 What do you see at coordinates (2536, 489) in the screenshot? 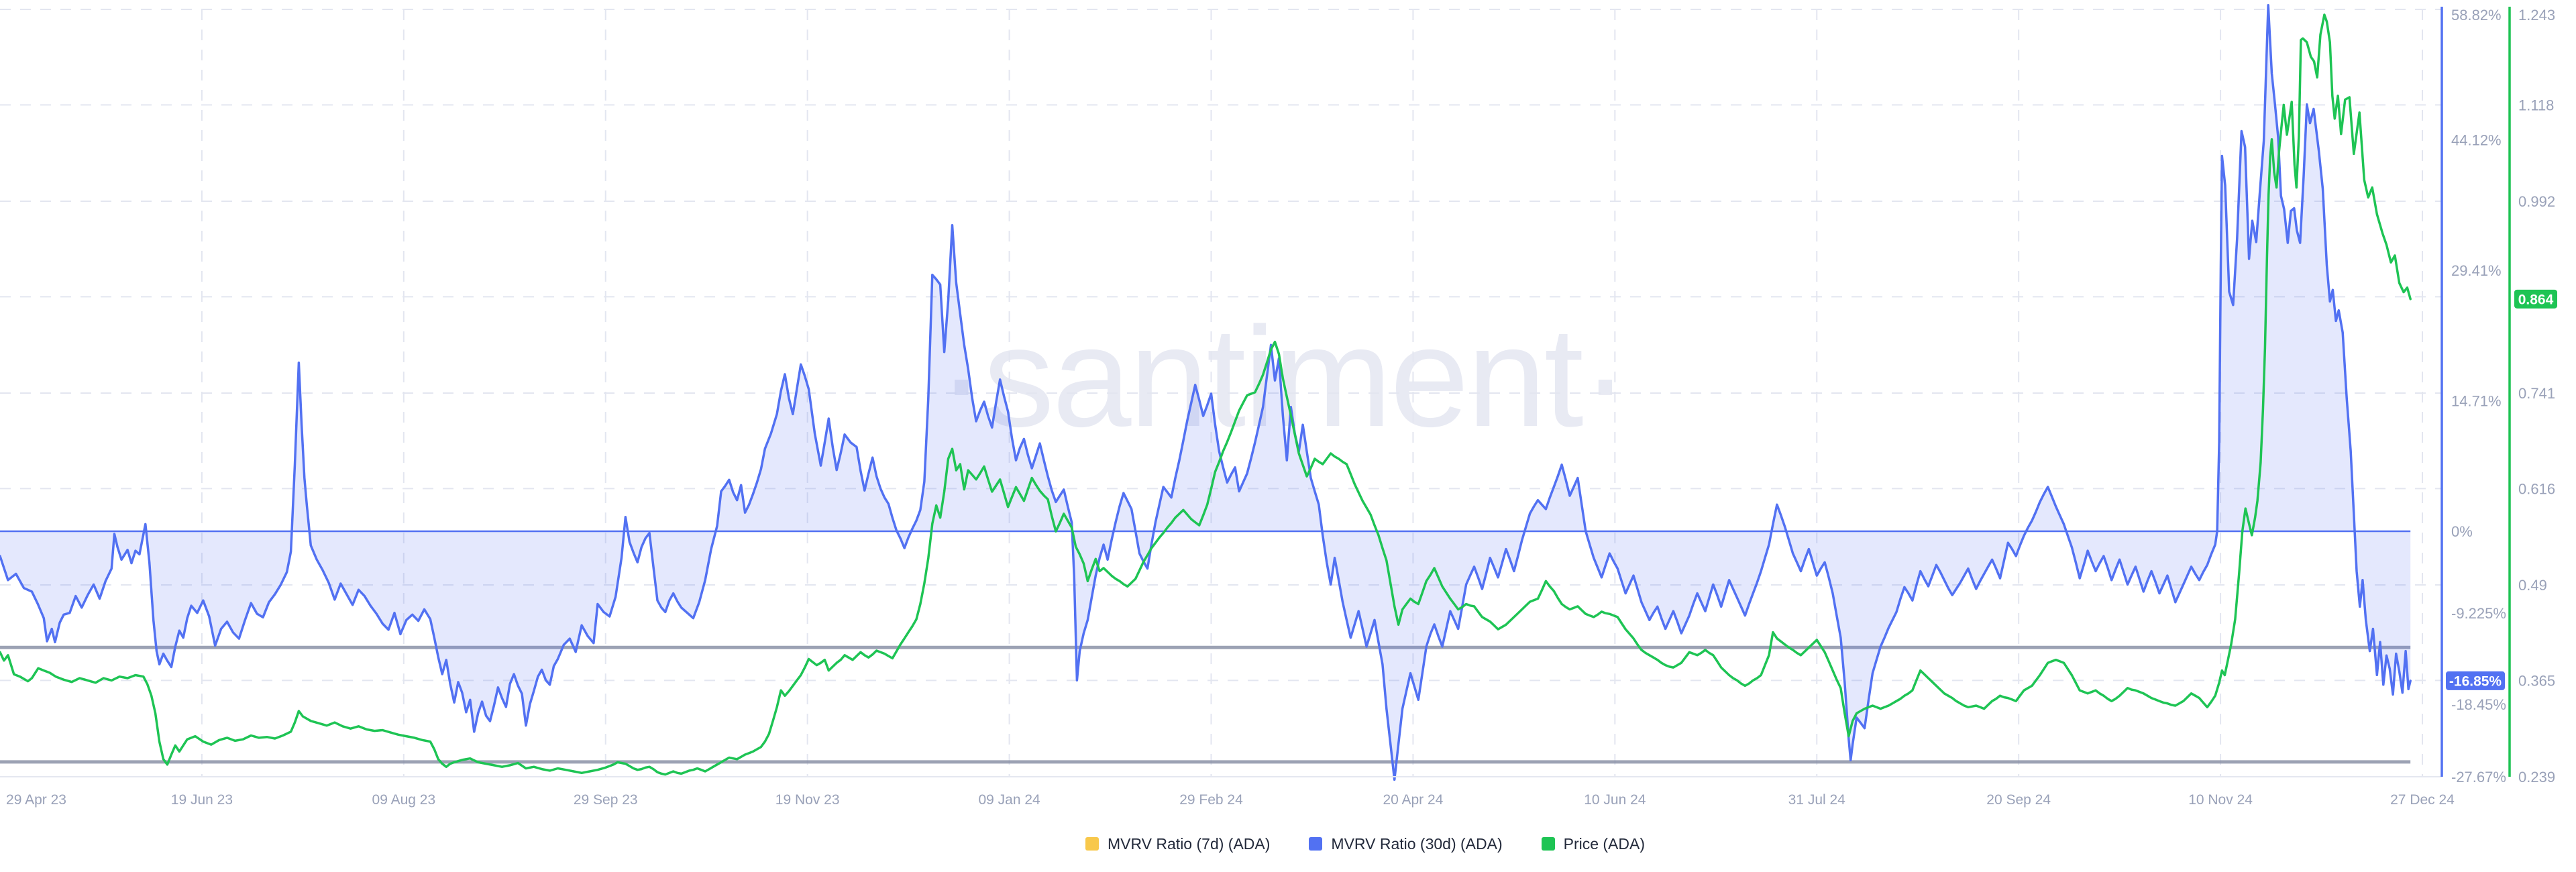
I see `price-tick-label: 0.616` at bounding box center [2536, 489].